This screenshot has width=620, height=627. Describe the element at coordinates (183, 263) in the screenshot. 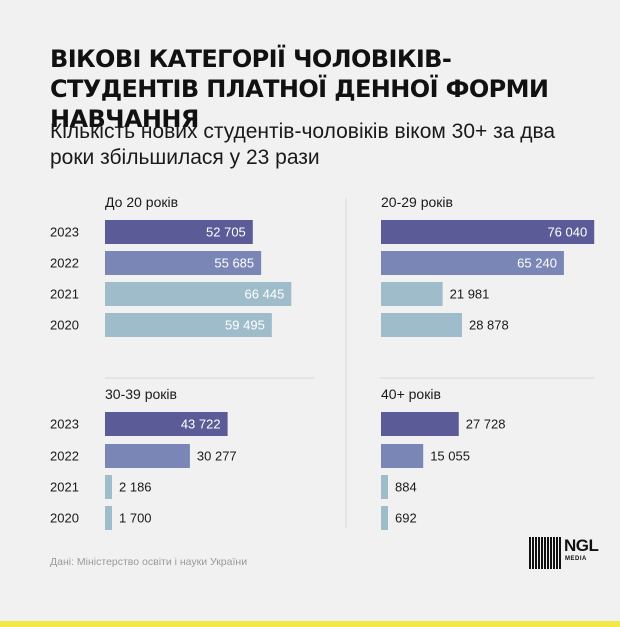

I see `bar-0-2022` at that location.